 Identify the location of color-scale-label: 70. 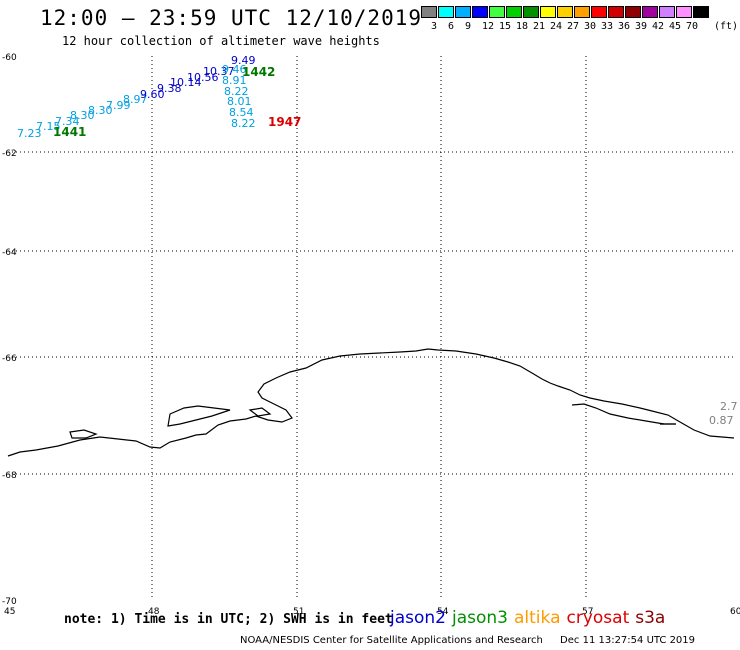
(692, 26).